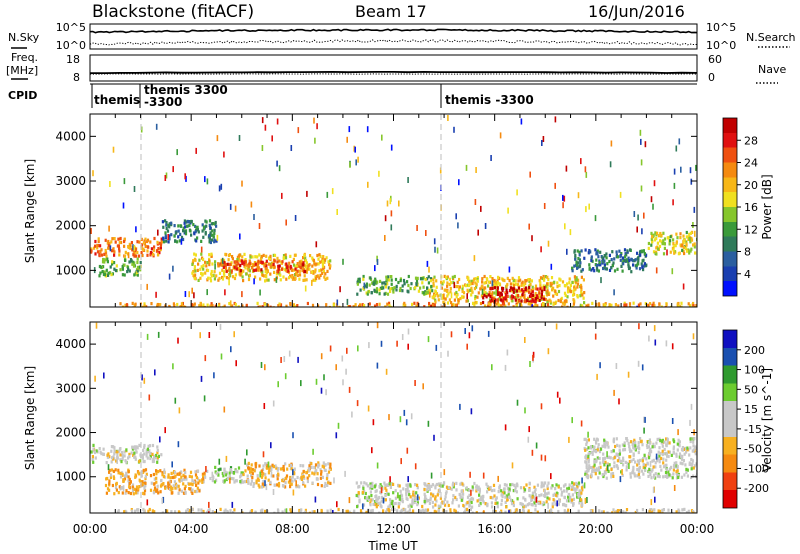 This screenshot has width=800, height=554. I want to click on nsky-right-tick-bottom: 10^0, so click(721, 45).